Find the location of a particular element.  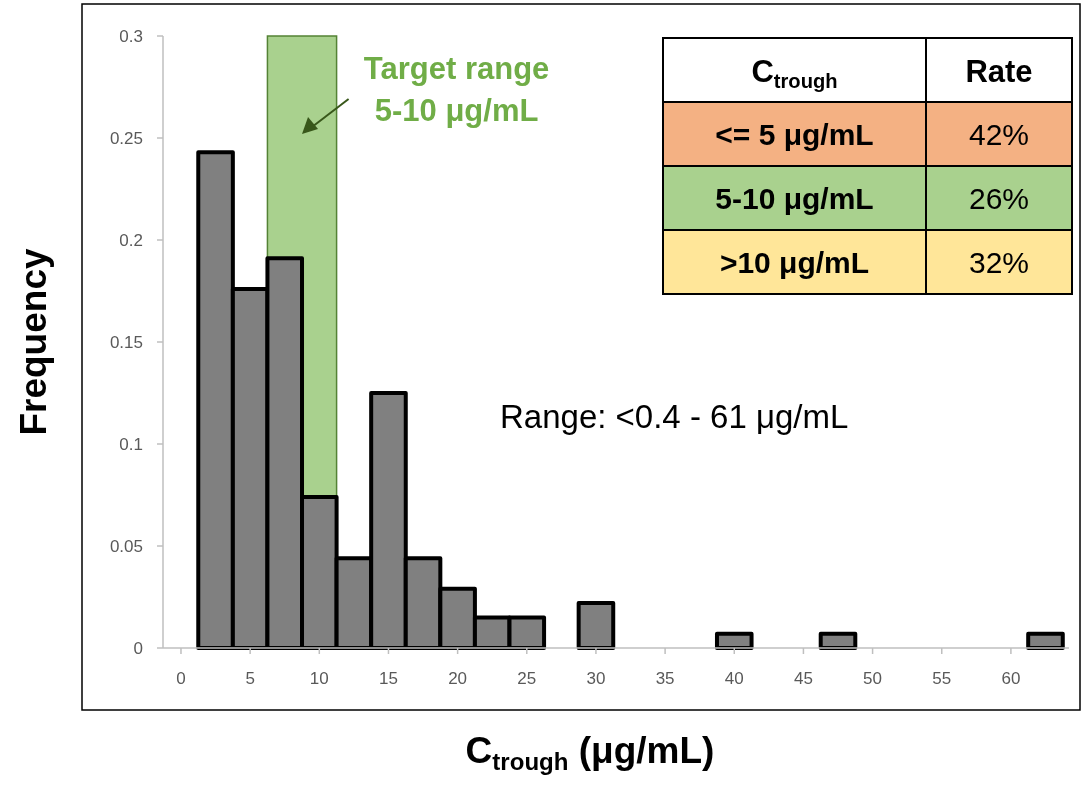

y-tick-label: 0.05 is located at coordinates (126, 546).